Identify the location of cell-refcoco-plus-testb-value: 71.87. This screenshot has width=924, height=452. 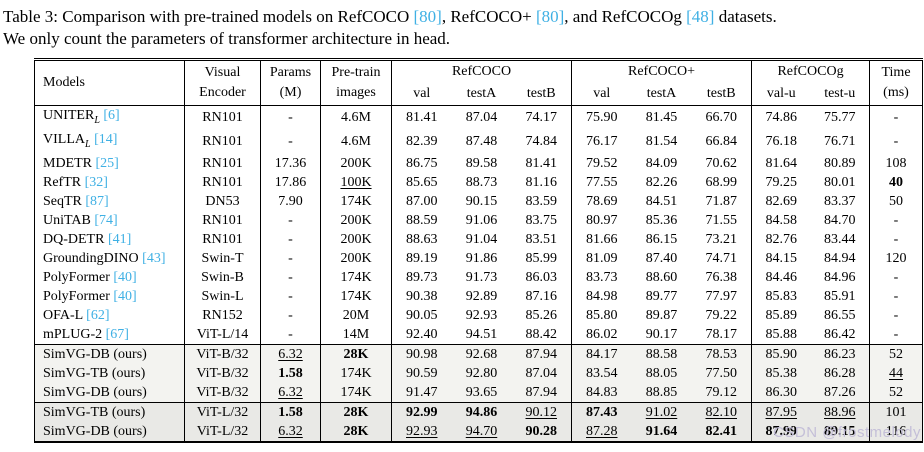
(721, 201).